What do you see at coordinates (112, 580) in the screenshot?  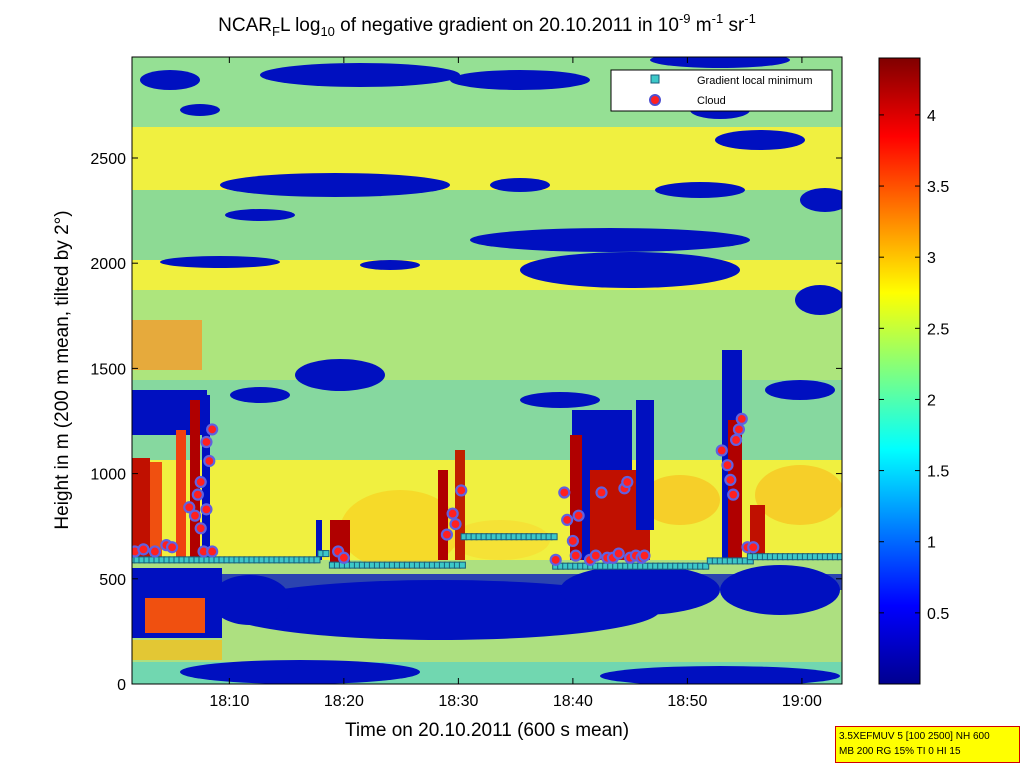 I see `y-tick-label: 500` at bounding box center [112, 580].